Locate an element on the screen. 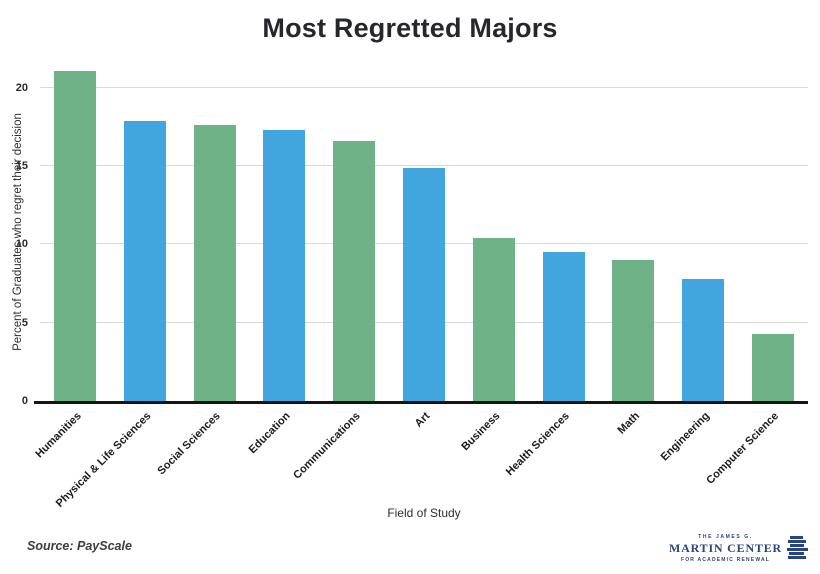  bar-computer-science is located at coordinates (773, 367).